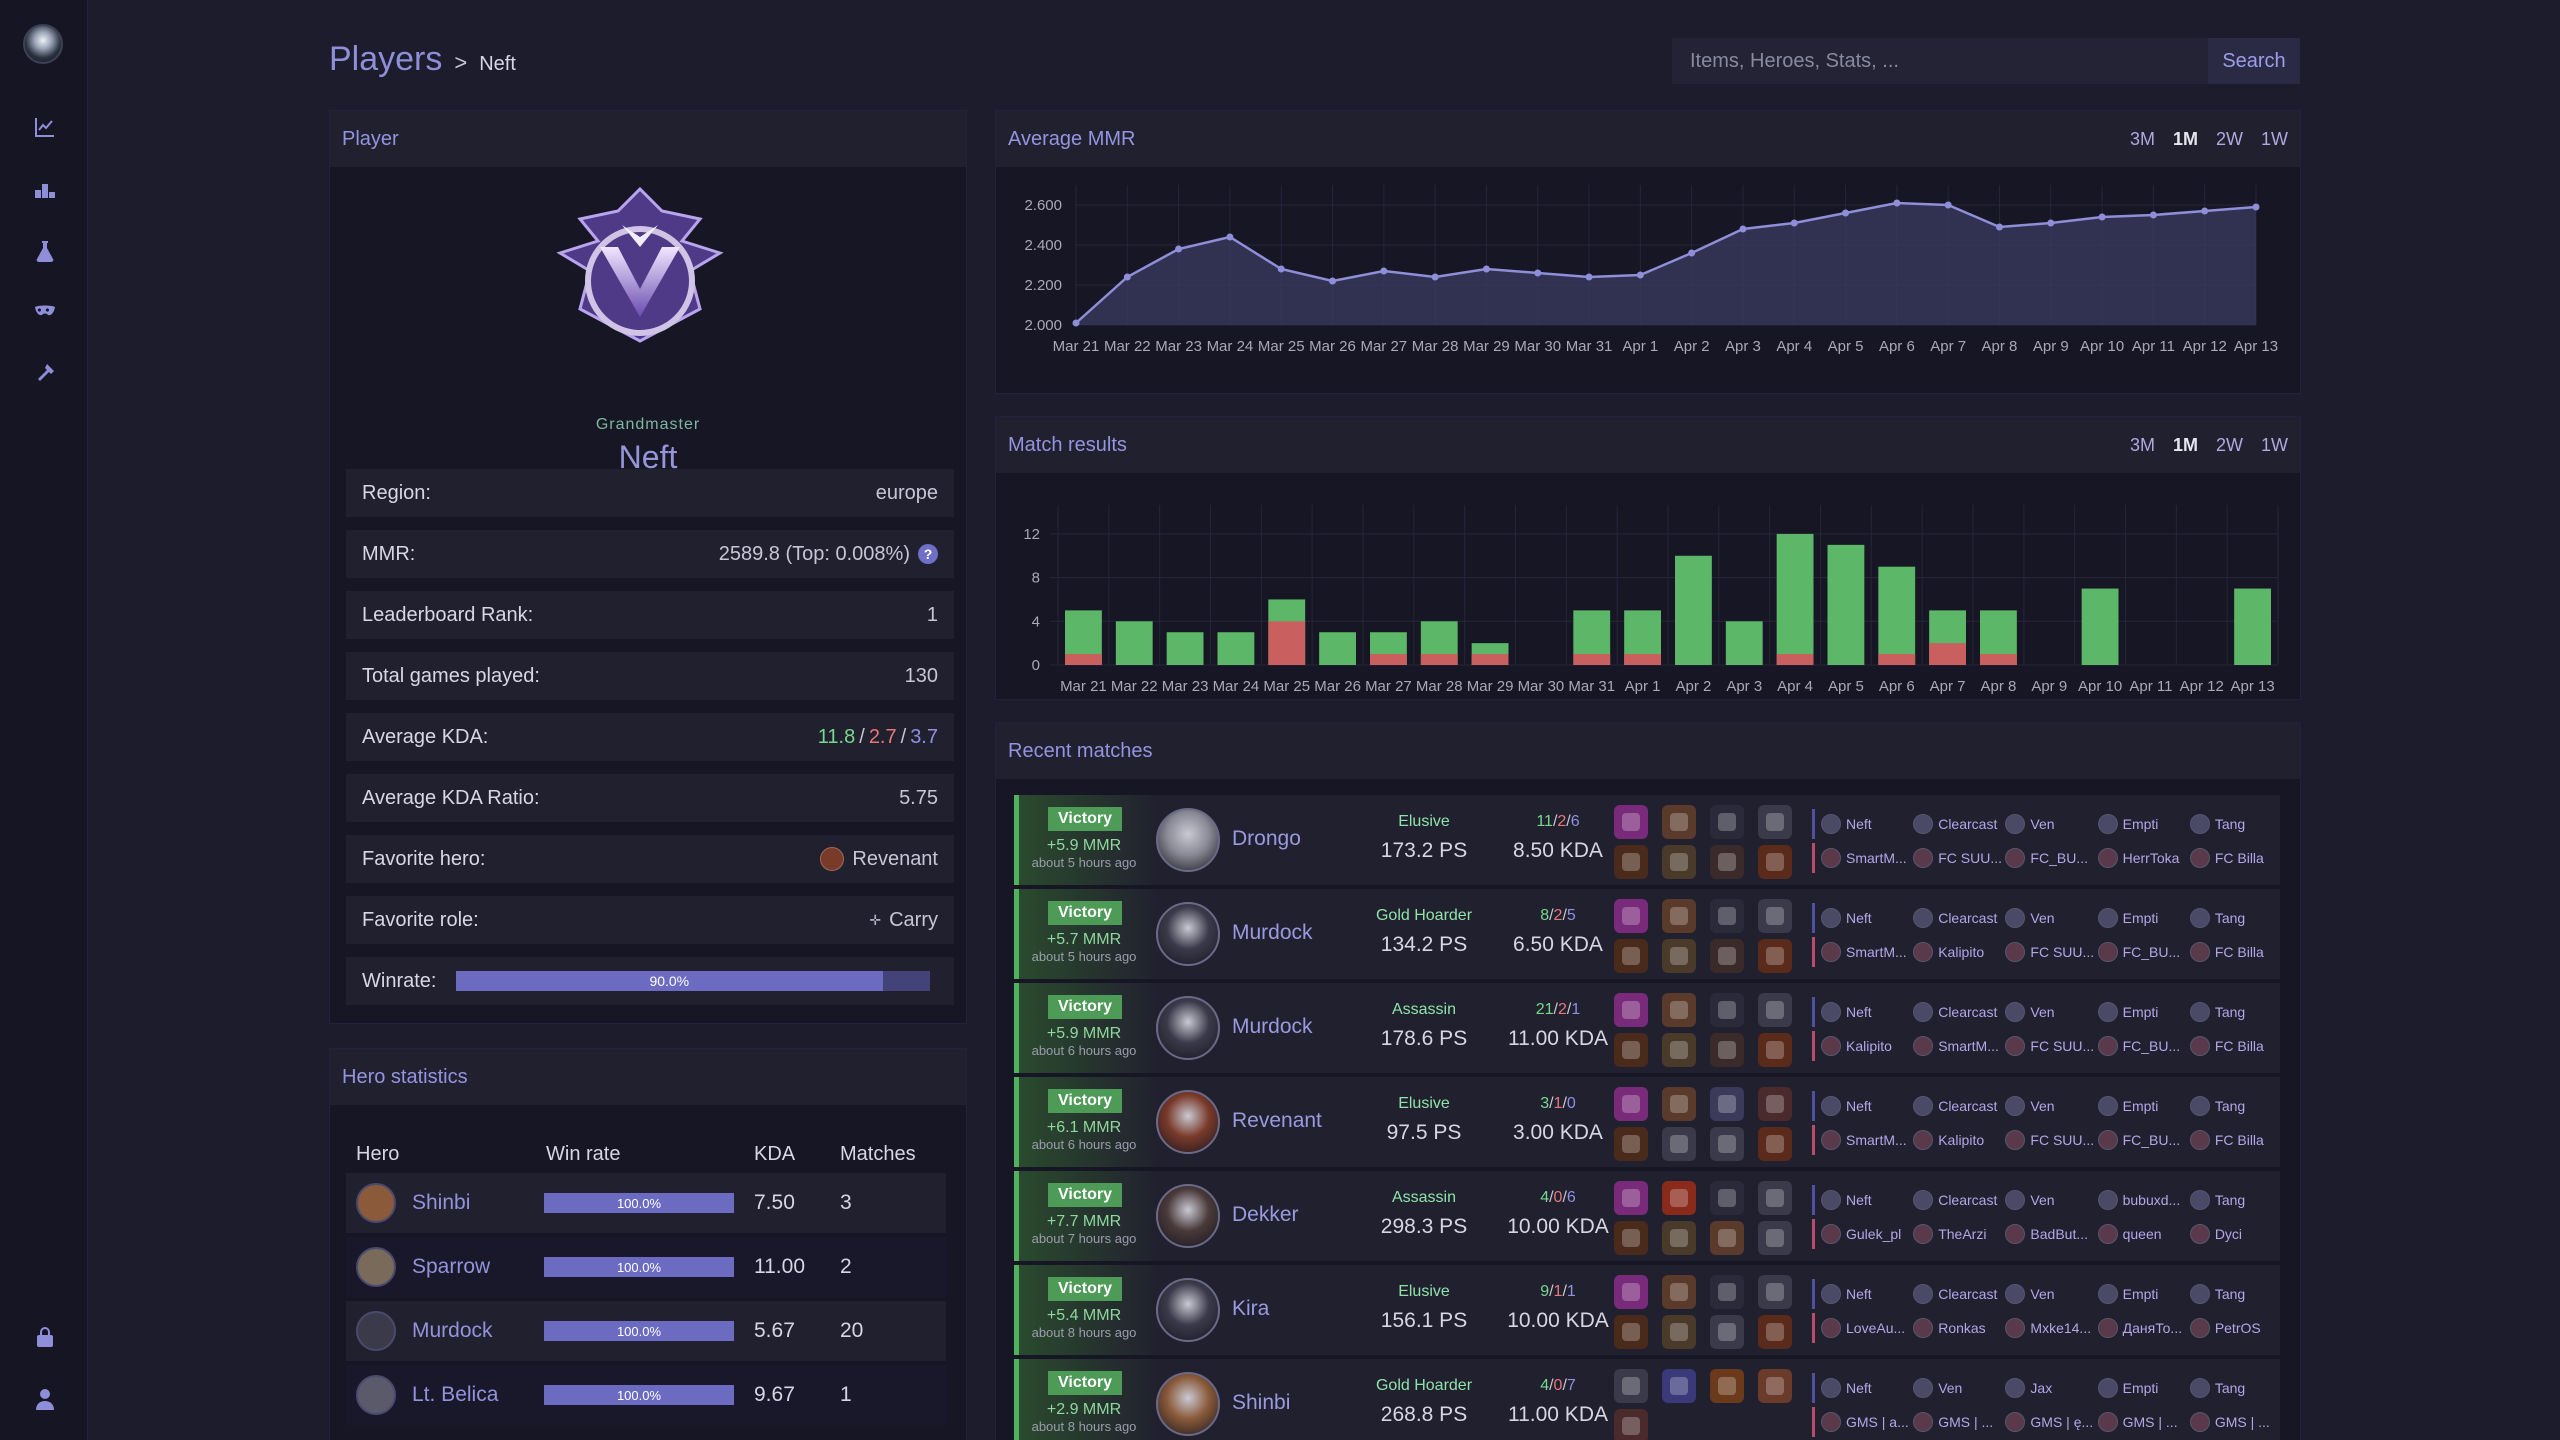 The width and height of the screenshot is (2560, 1440). I want to click on opponent-link: Gulek_pl, so click(1867, 1234).